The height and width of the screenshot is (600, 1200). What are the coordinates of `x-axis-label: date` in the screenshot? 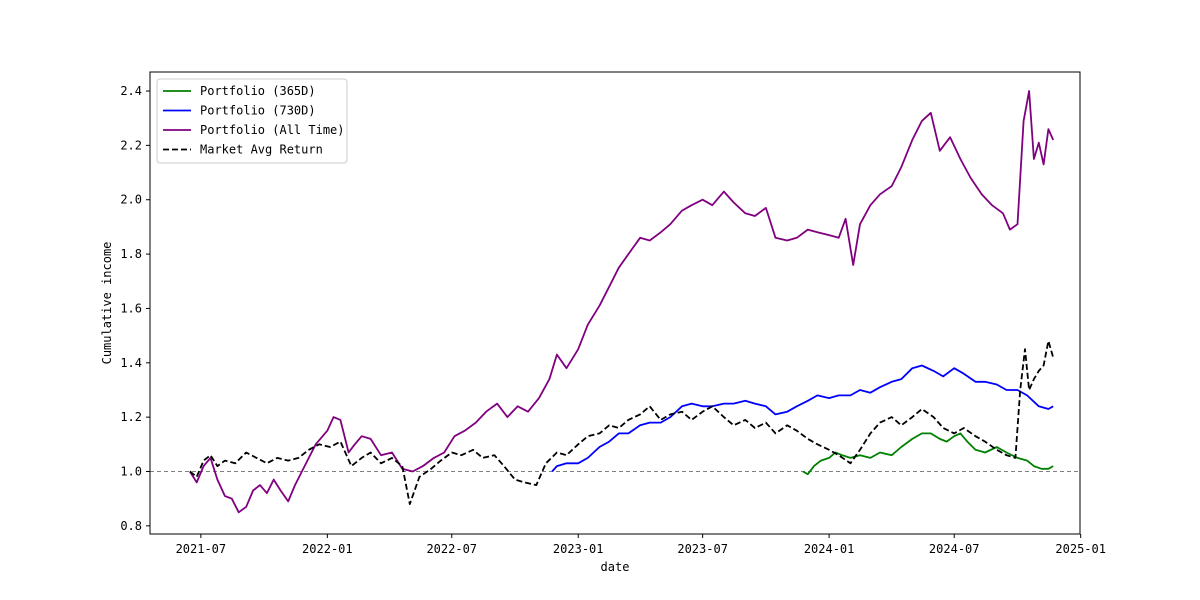 It's located at (615, 567).